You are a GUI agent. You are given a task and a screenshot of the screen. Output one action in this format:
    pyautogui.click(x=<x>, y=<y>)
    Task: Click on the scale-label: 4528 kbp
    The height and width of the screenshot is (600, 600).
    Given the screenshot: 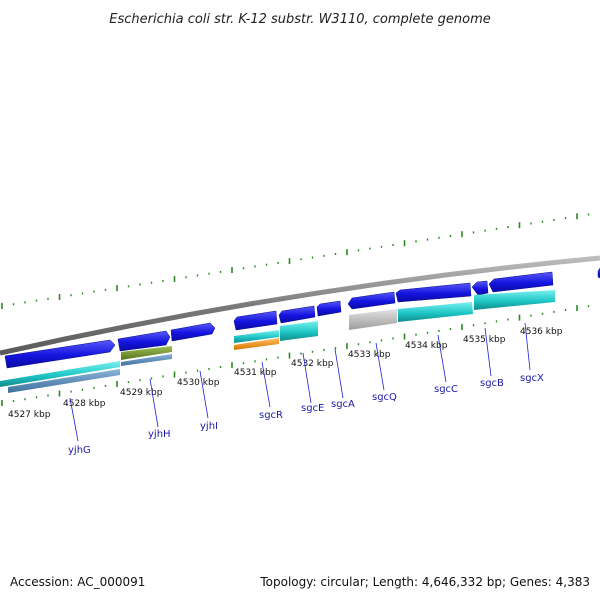 What is the action you would take?
    pyautogui.click(x=84, y=404)
    